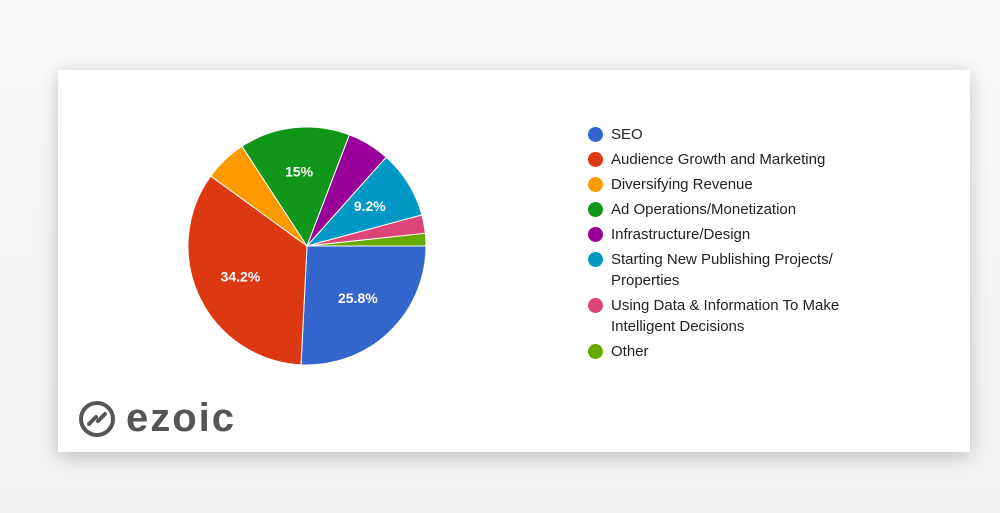  What do you see at coordinates (241, 277) in the screenshot?
I see `data-label: 34.2%` at bounding box center [241, 277].